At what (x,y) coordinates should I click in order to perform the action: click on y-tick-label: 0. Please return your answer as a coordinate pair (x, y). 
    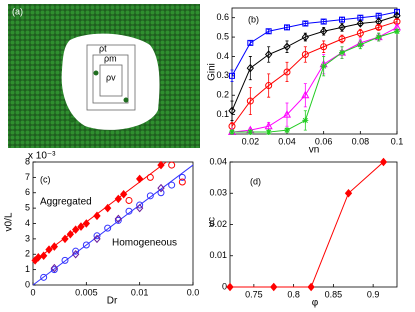
    Looking at the image, I should click on (224, 286).